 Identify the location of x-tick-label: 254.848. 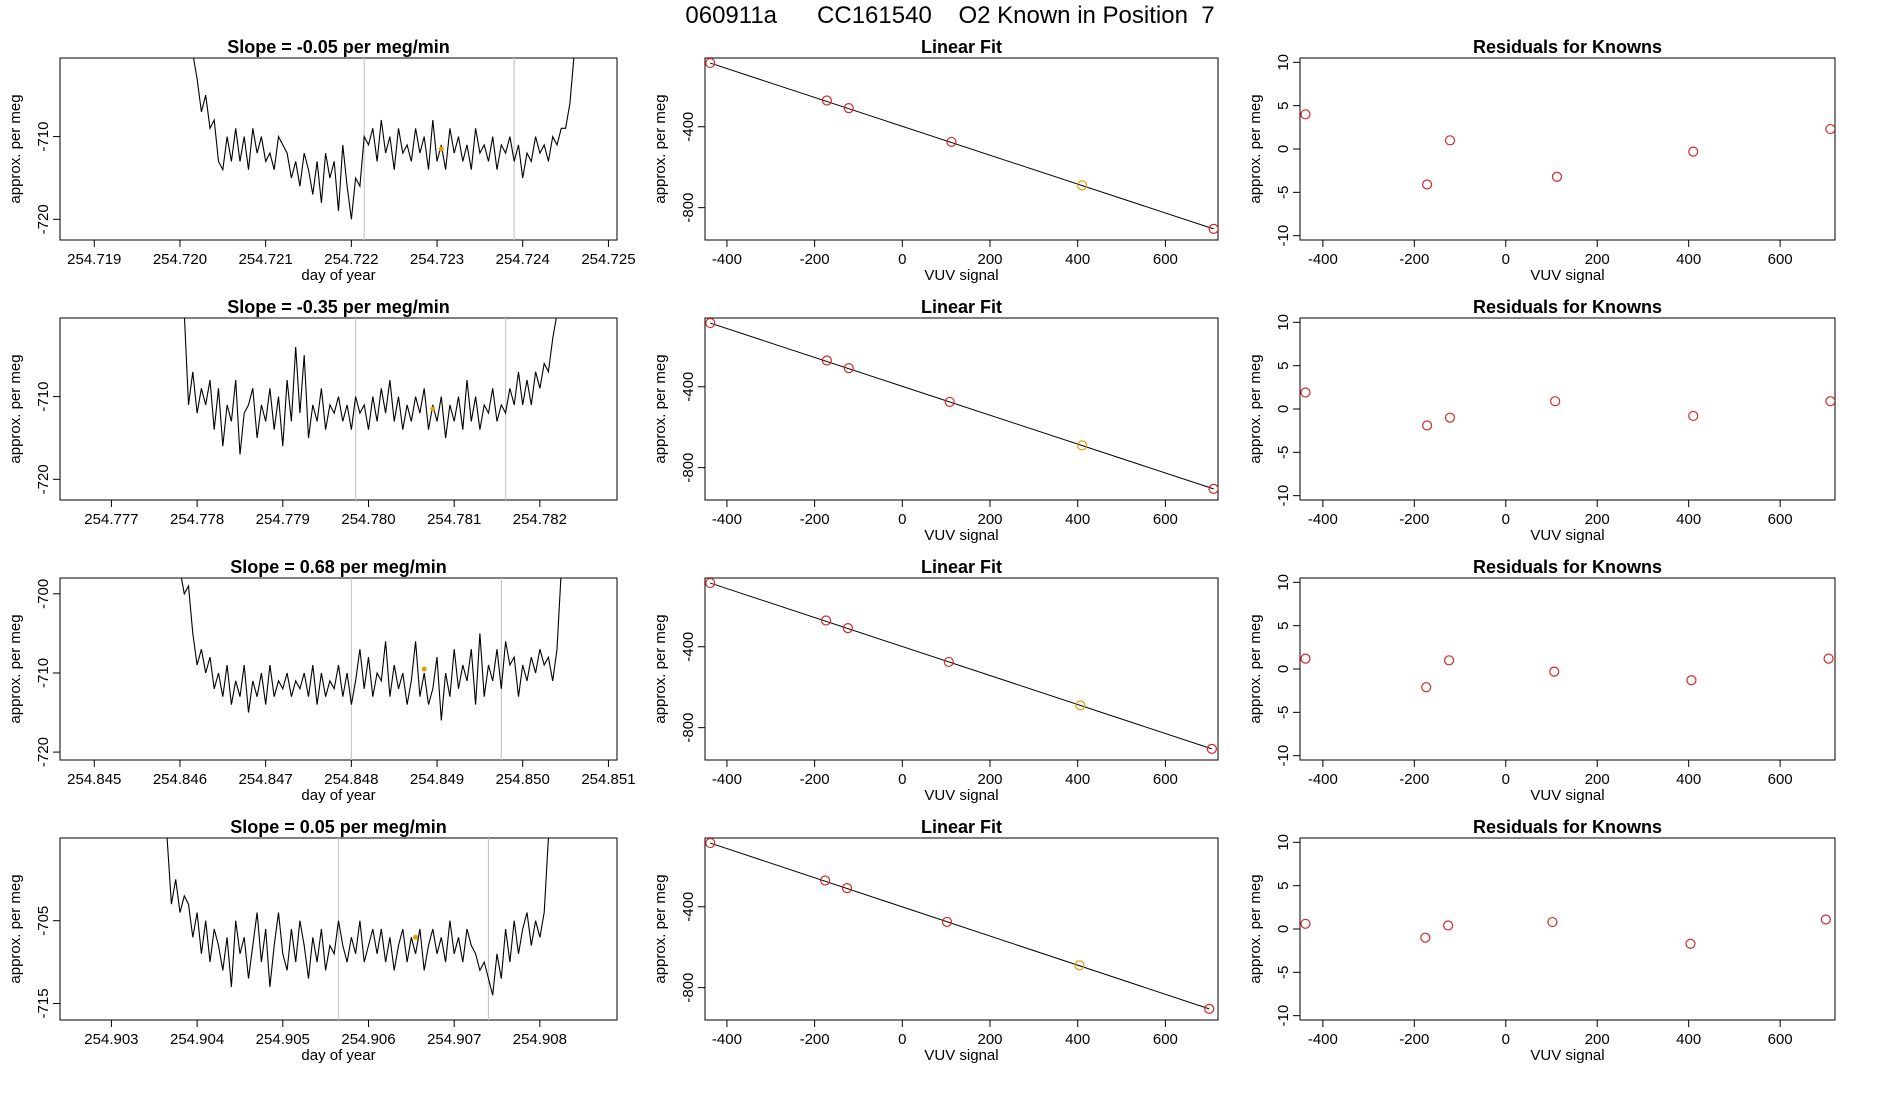
(351, 779).